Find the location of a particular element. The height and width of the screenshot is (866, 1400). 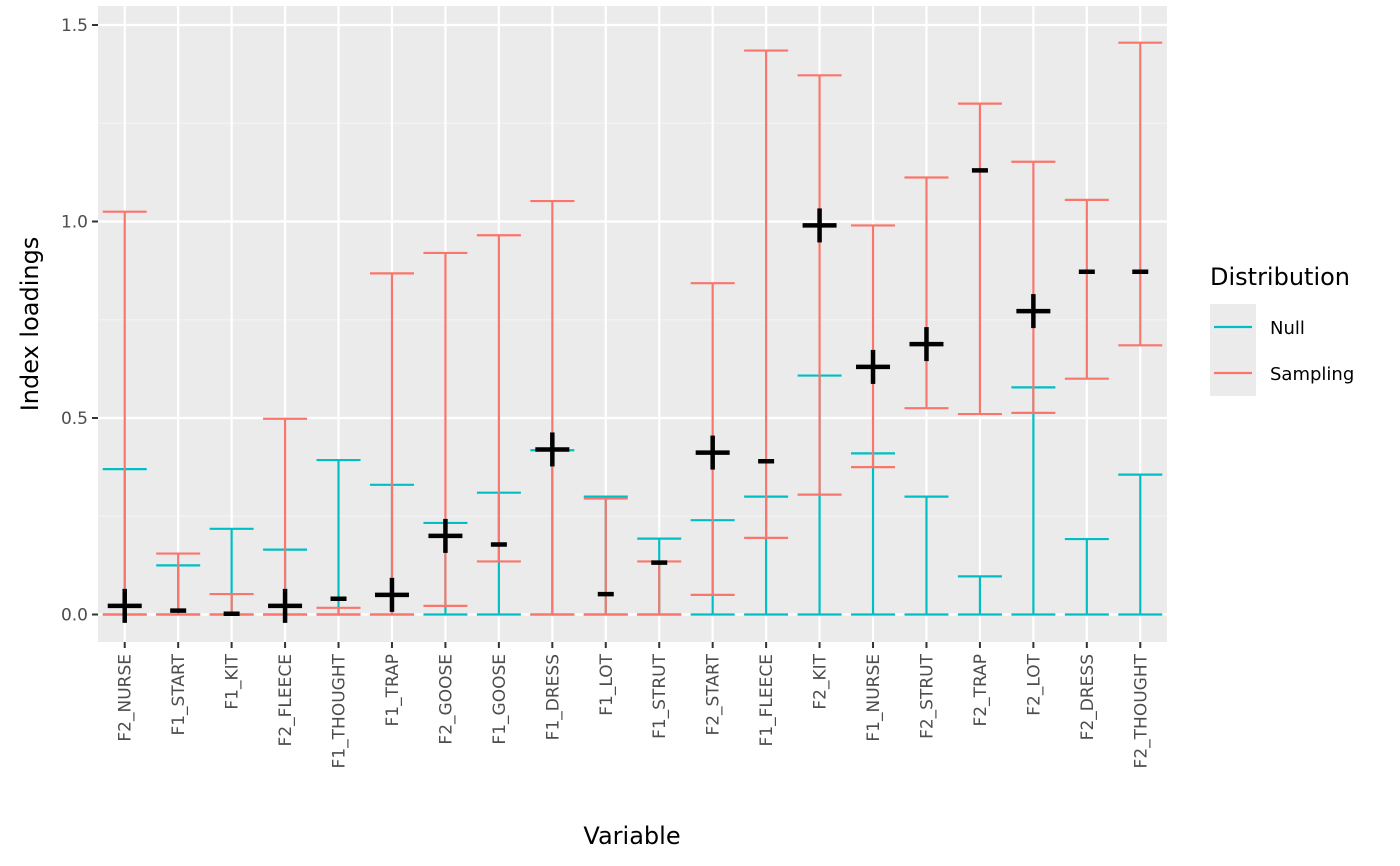

legend-title: Distribution is located at coordinates (1280, 277).